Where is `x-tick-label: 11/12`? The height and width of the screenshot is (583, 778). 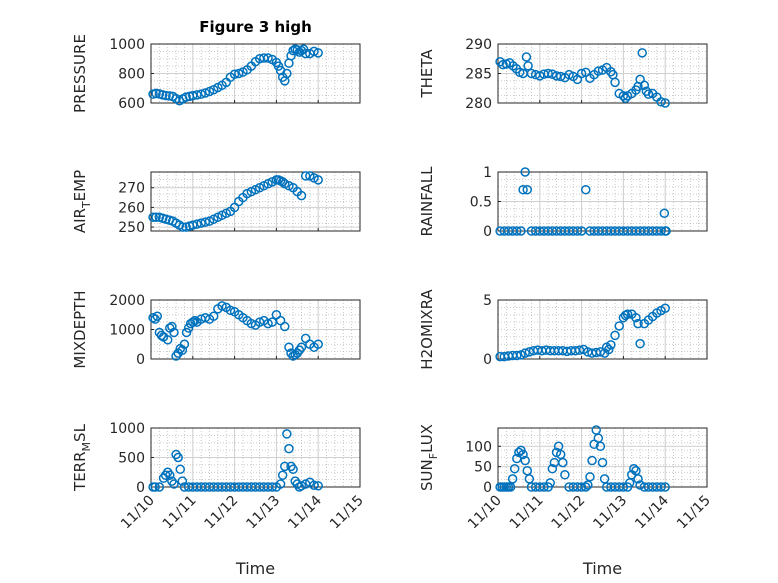
x-tick-label: 11/12 is located at coordinates (569, 513).